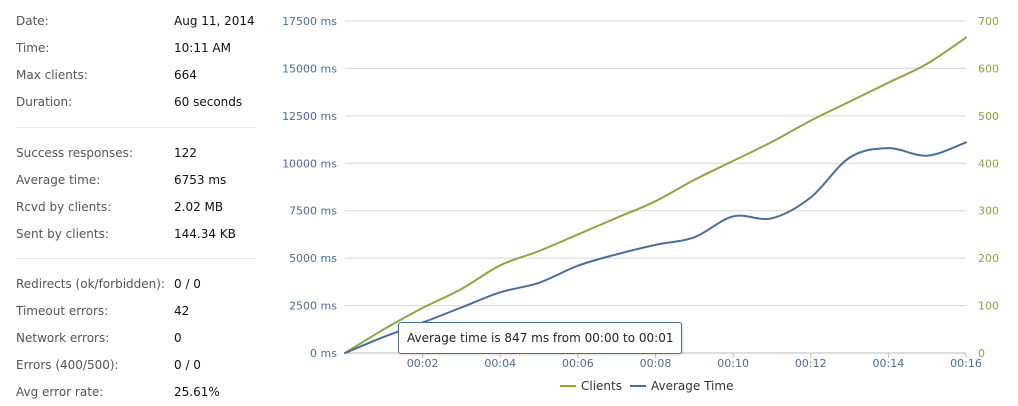 This screenshot has height=406, width=1018. What do you see at coordinates (205, 234) in the screenshot?
I see `stat-value: 144.34 KB` at bounding box center [205, 234].